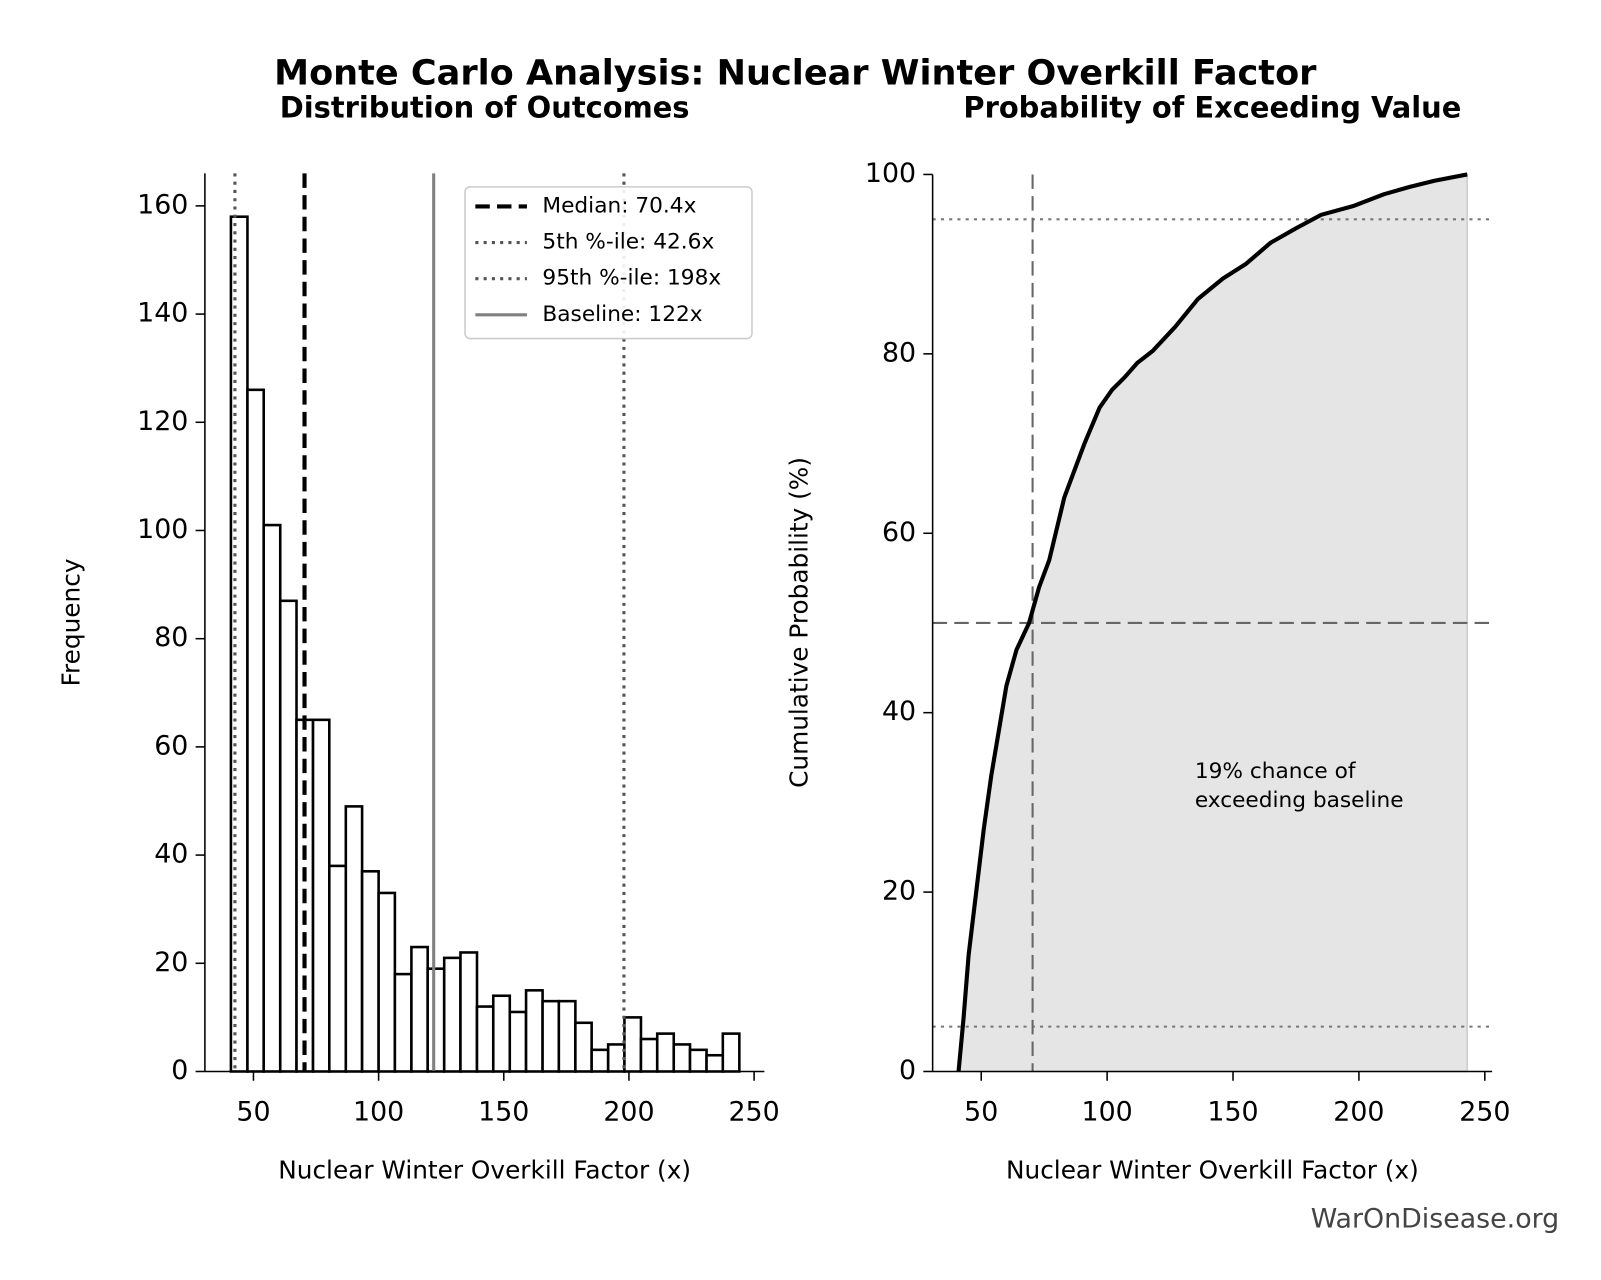 The image size is (1601, 1280). What do you see at coordinates (628, 242) in the screenshot?
I see `legend-label: 5th %-ile: 42.6x` at bounding box center [628, 242].